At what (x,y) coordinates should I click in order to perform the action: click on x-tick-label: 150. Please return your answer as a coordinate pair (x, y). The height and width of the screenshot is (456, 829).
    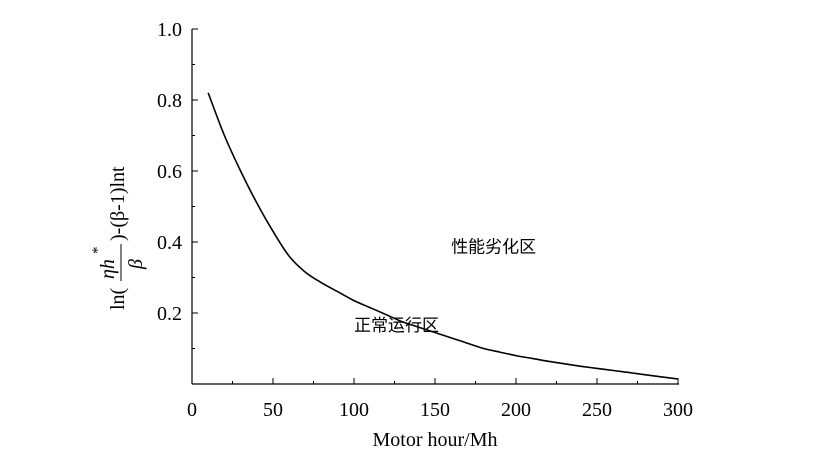
    Looking at the image, I should click on (435, 410).